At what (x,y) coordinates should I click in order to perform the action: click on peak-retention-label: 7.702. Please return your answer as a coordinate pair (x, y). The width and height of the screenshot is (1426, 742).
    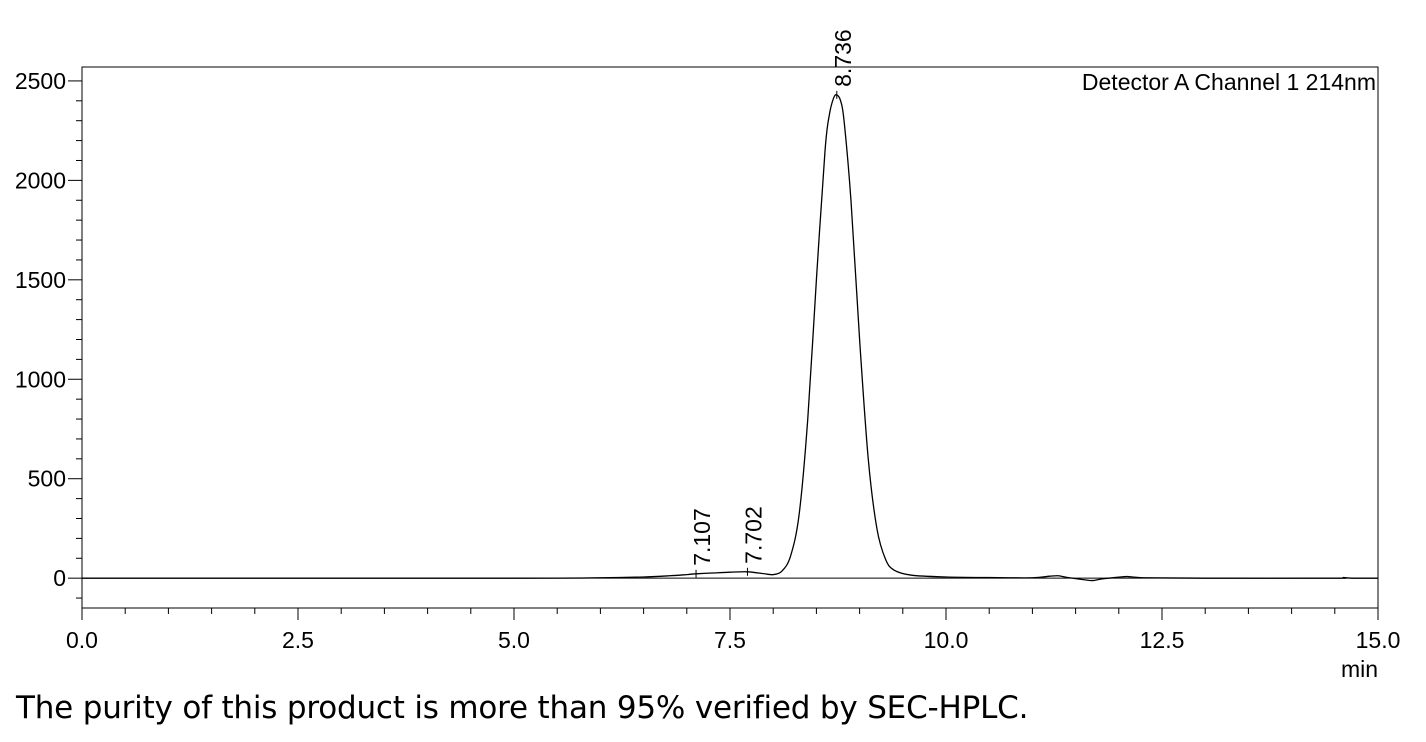
    Looking at the image, I should click on (753, 535).